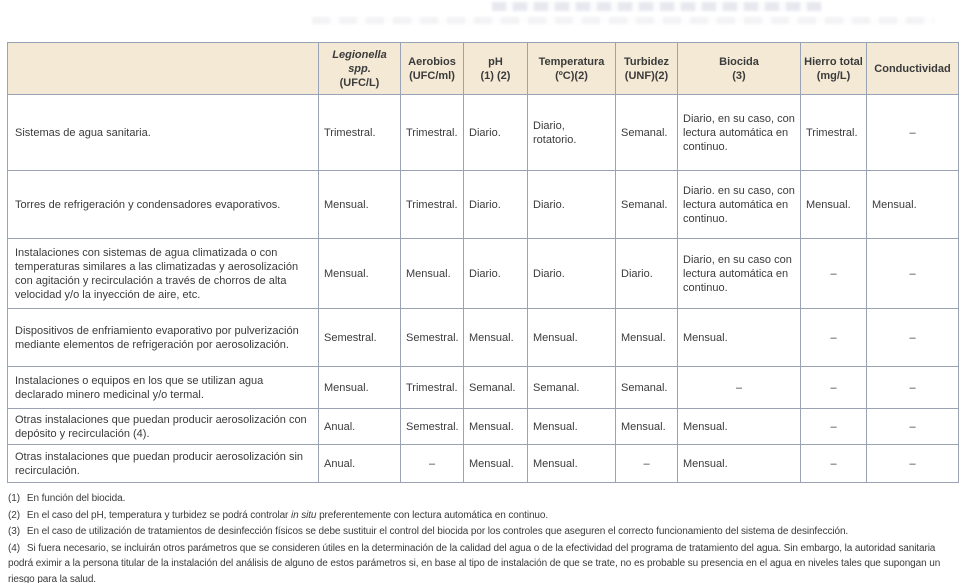 The width and height of the screenshot is (965, 583). I want to click on column-title: Temperatura, so click(571, 61).